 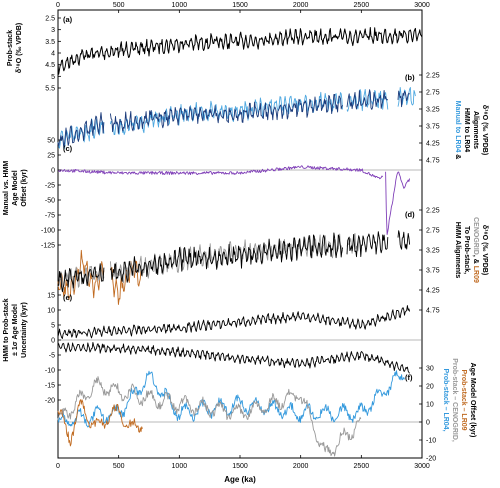 What do you see at coordinates (50, 216) in the screenshot?
I see `ytick-label-c-5: -75` at bounding box center [50, 216].